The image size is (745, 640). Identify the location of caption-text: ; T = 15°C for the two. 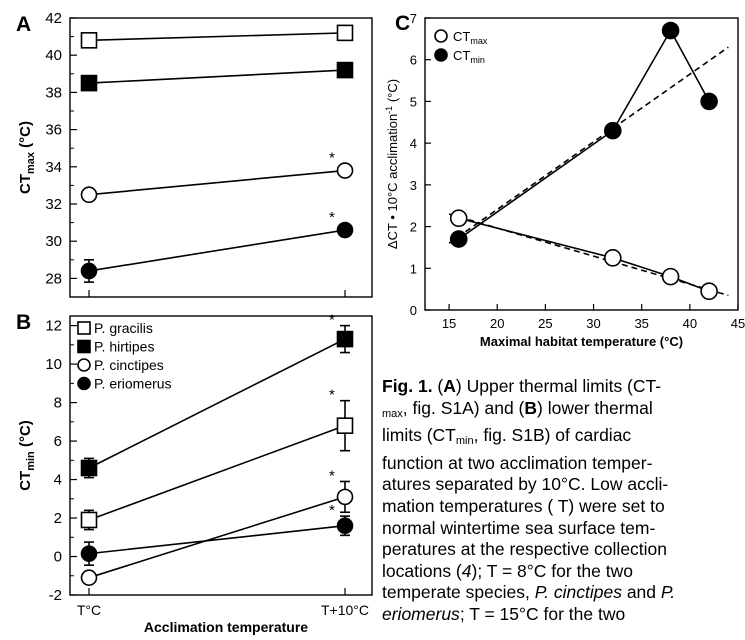
(542, 613).